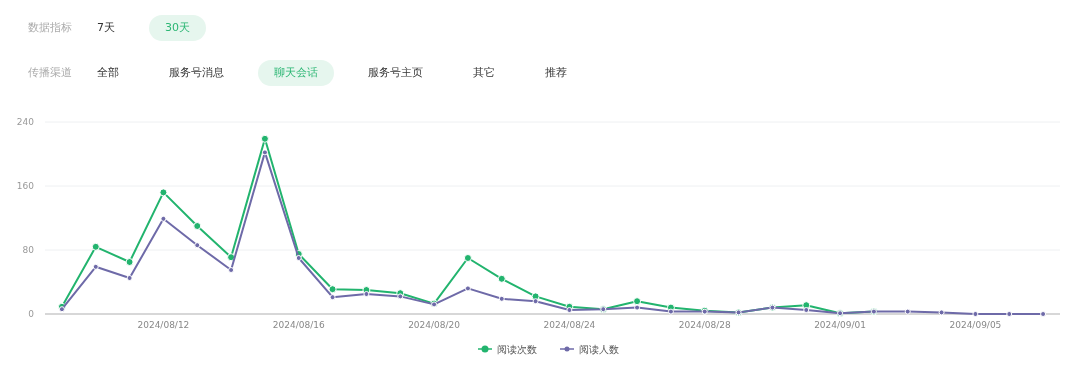 This screenshot has width=1080, height=377. Describe the element at coordinates (975, 325) in the screenshot. I see `x-tick-label: 2024/09/05` at that location.